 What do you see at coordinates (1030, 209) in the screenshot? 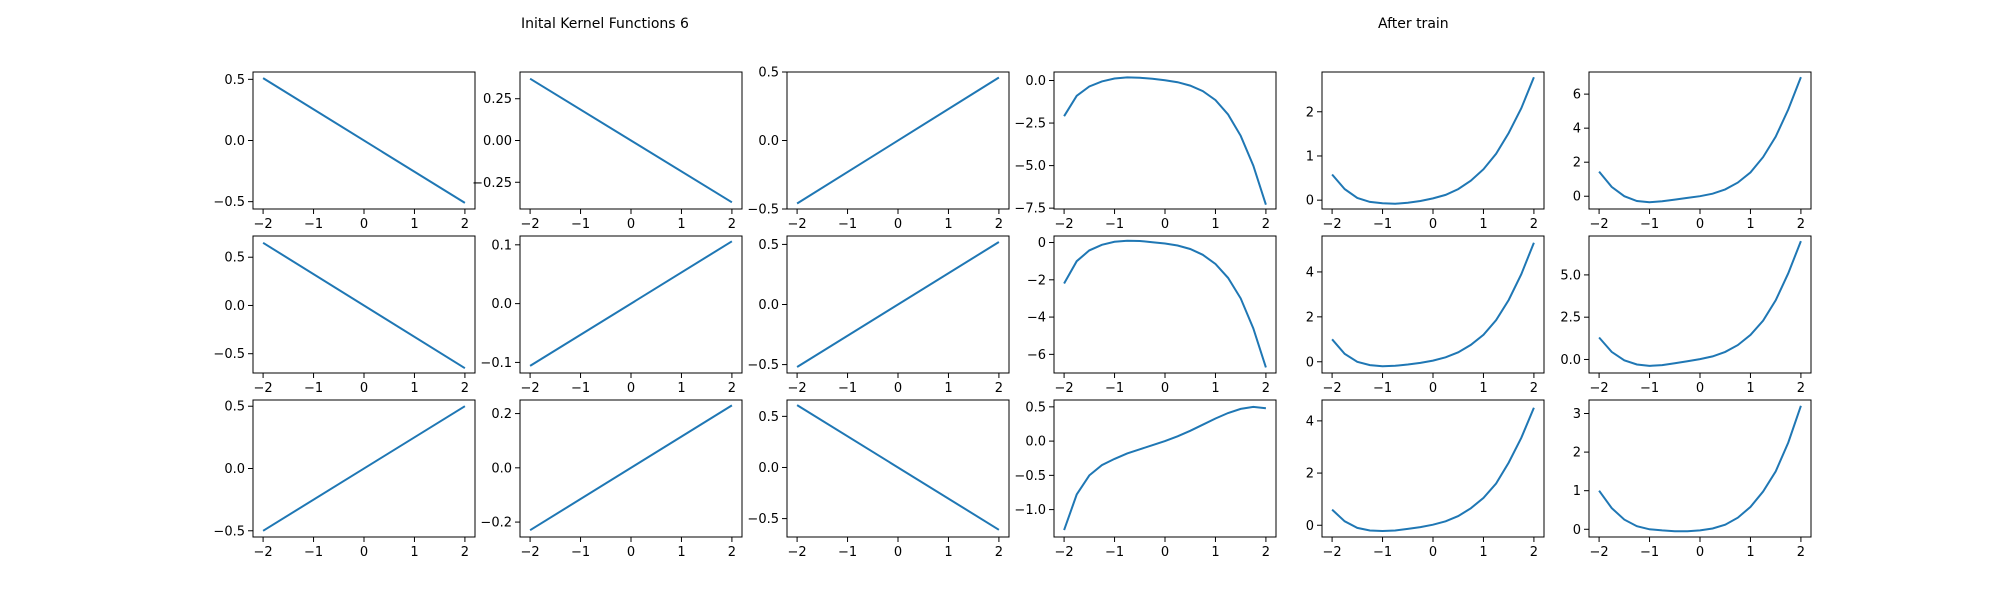
I see `y-tick-label: −7.5` at bounding box center [1030, 209].